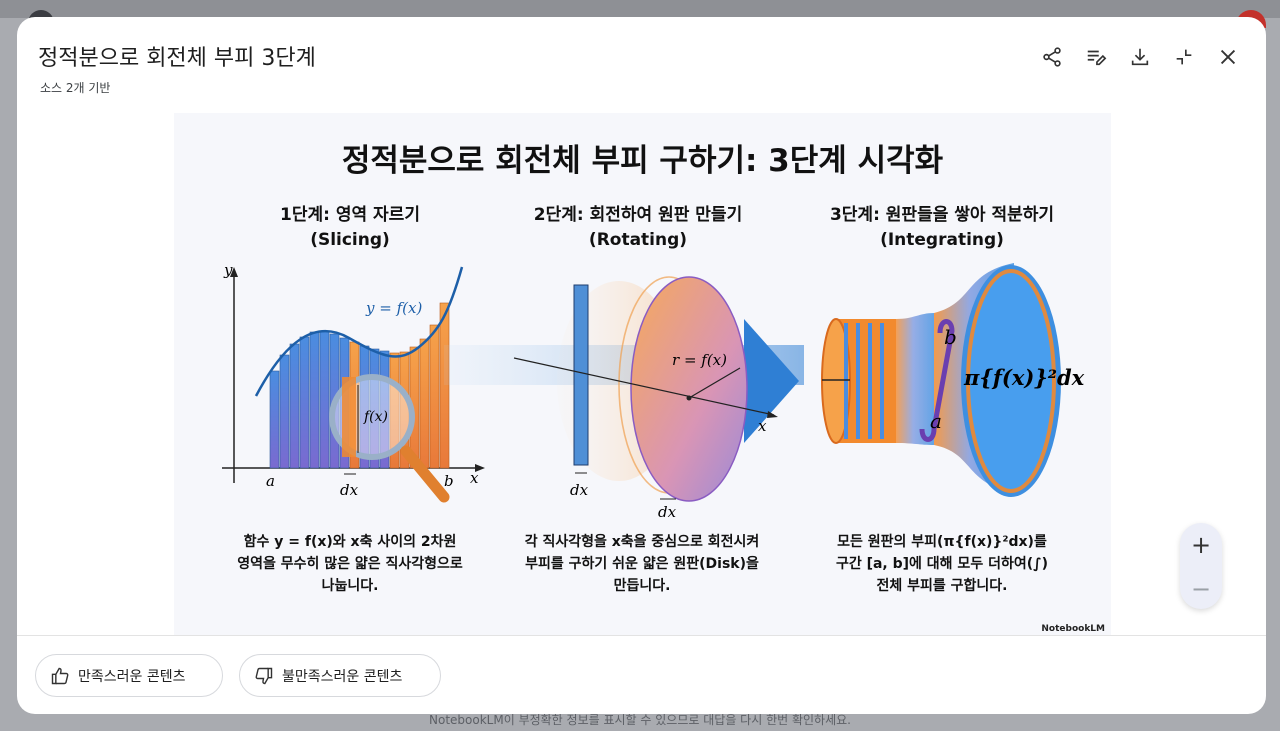 The image size is (1280, 731). I want to click on x-axis-label: x, so click(474, 478).